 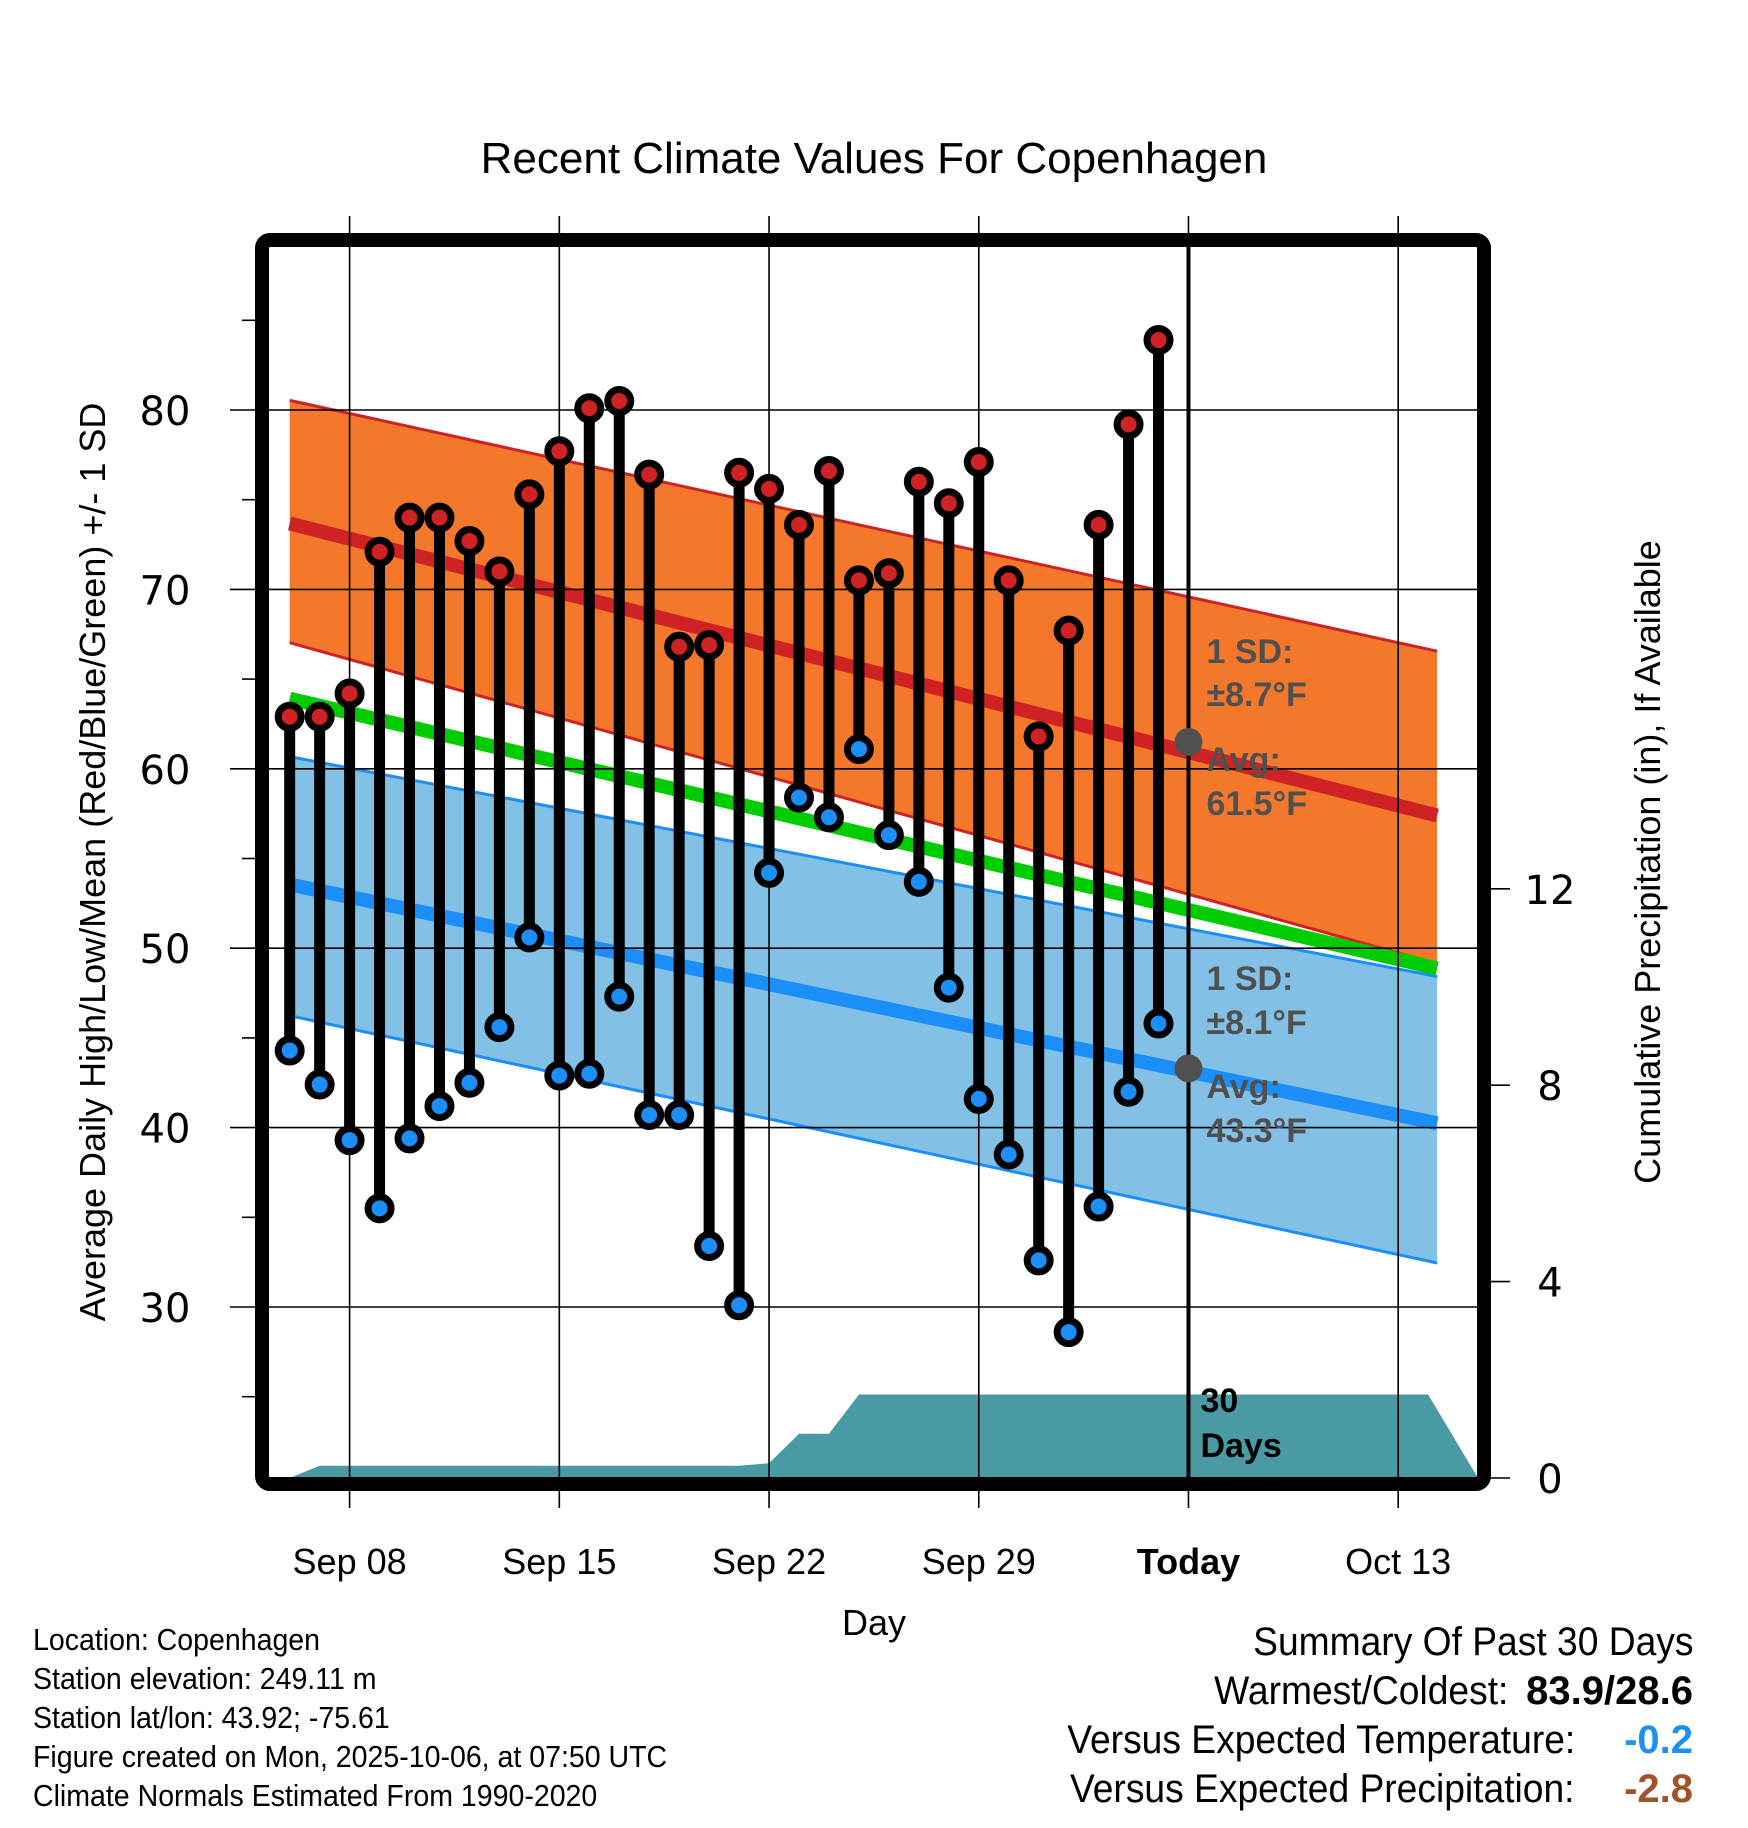 What do you see at coordinates (1549, 1284) in the screenshot?
I see `y2-tick-label: 4` at bounding box center [1549, 1284].